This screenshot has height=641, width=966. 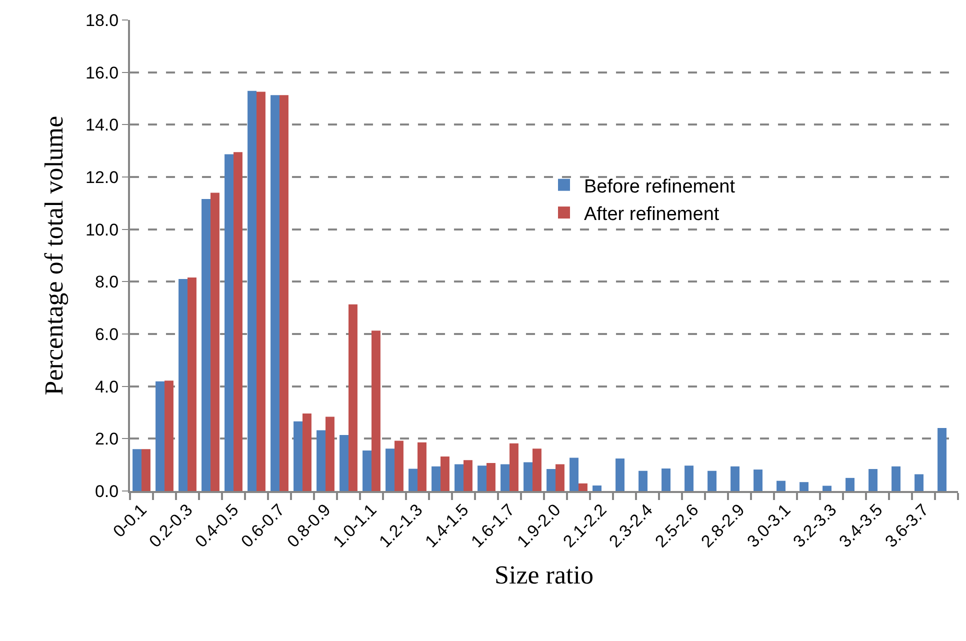 What do you see at coordinates (106, 386) in the screenshot?
I see `y-tick-label: 4.0` at bounding box center [106, 386].